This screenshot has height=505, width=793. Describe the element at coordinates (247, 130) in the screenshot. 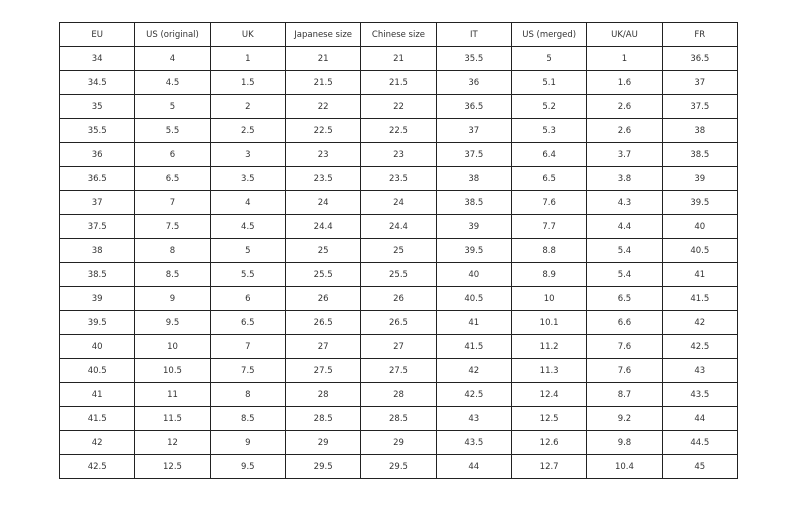

I see `table-cell: 2.5` at that location.